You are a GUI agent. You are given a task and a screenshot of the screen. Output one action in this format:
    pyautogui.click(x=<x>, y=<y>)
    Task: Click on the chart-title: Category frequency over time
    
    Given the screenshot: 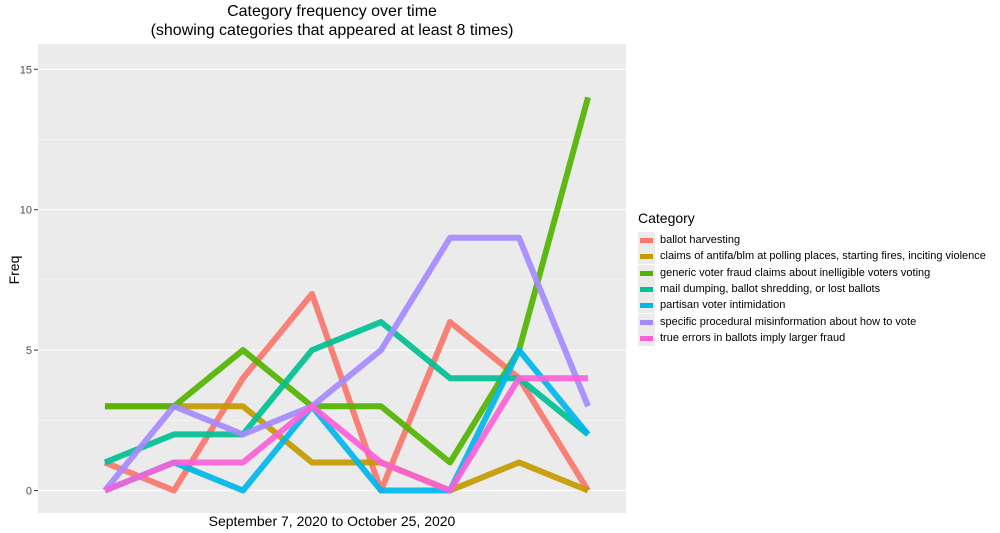 What is the action you would take?
    pyautogui.click(x=332, y=11)
    